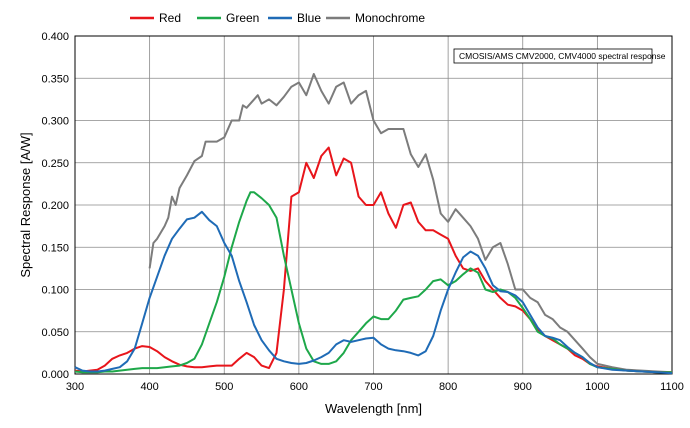  Describe the element at coordinates (309, 18) in the screenshot. I see `legend-label-blue: Blue` at that location.